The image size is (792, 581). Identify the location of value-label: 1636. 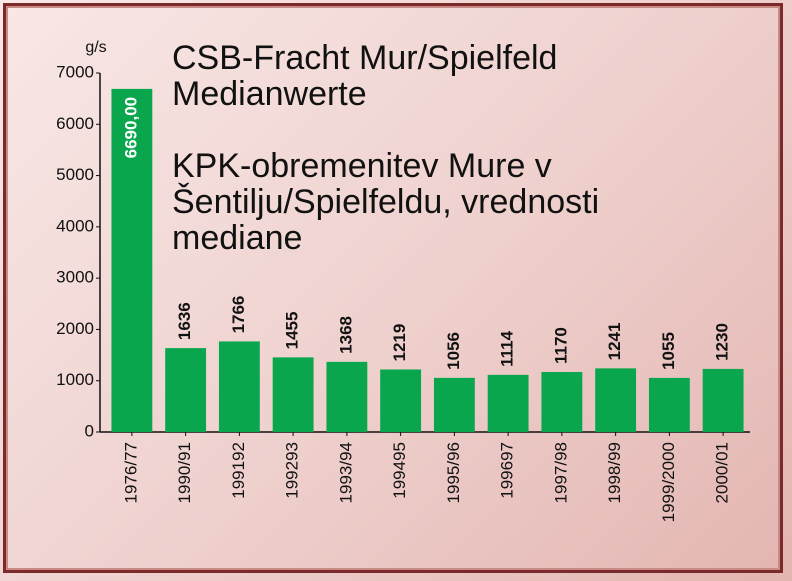
(184, 321).